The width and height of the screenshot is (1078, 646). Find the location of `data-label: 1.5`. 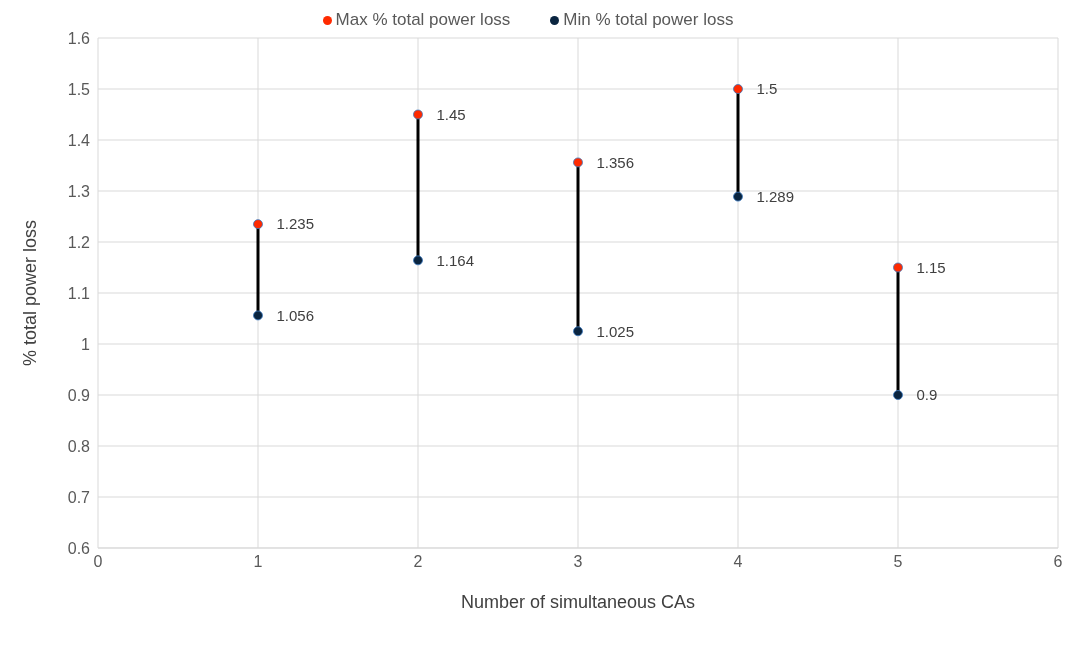

data-label: 1.5 is located at coordinates (767, 89).